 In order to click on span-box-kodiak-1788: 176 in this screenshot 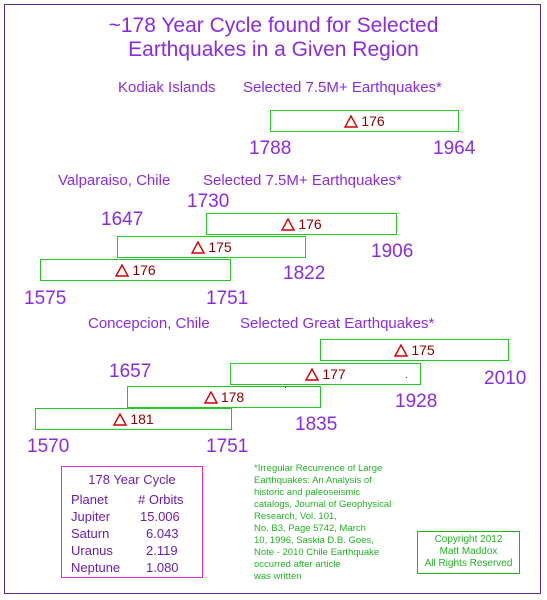, I will do `click(364, 121)`.